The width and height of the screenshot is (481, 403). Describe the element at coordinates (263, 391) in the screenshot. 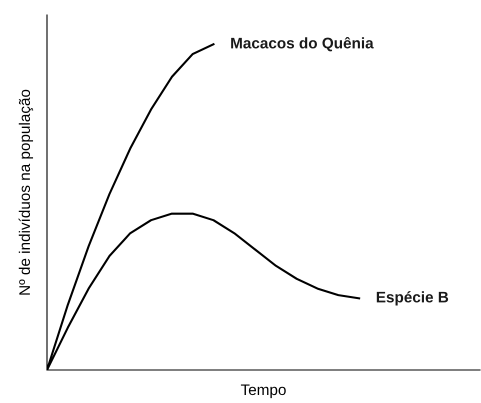

I see `x-axis-title: Tempo` at that location.